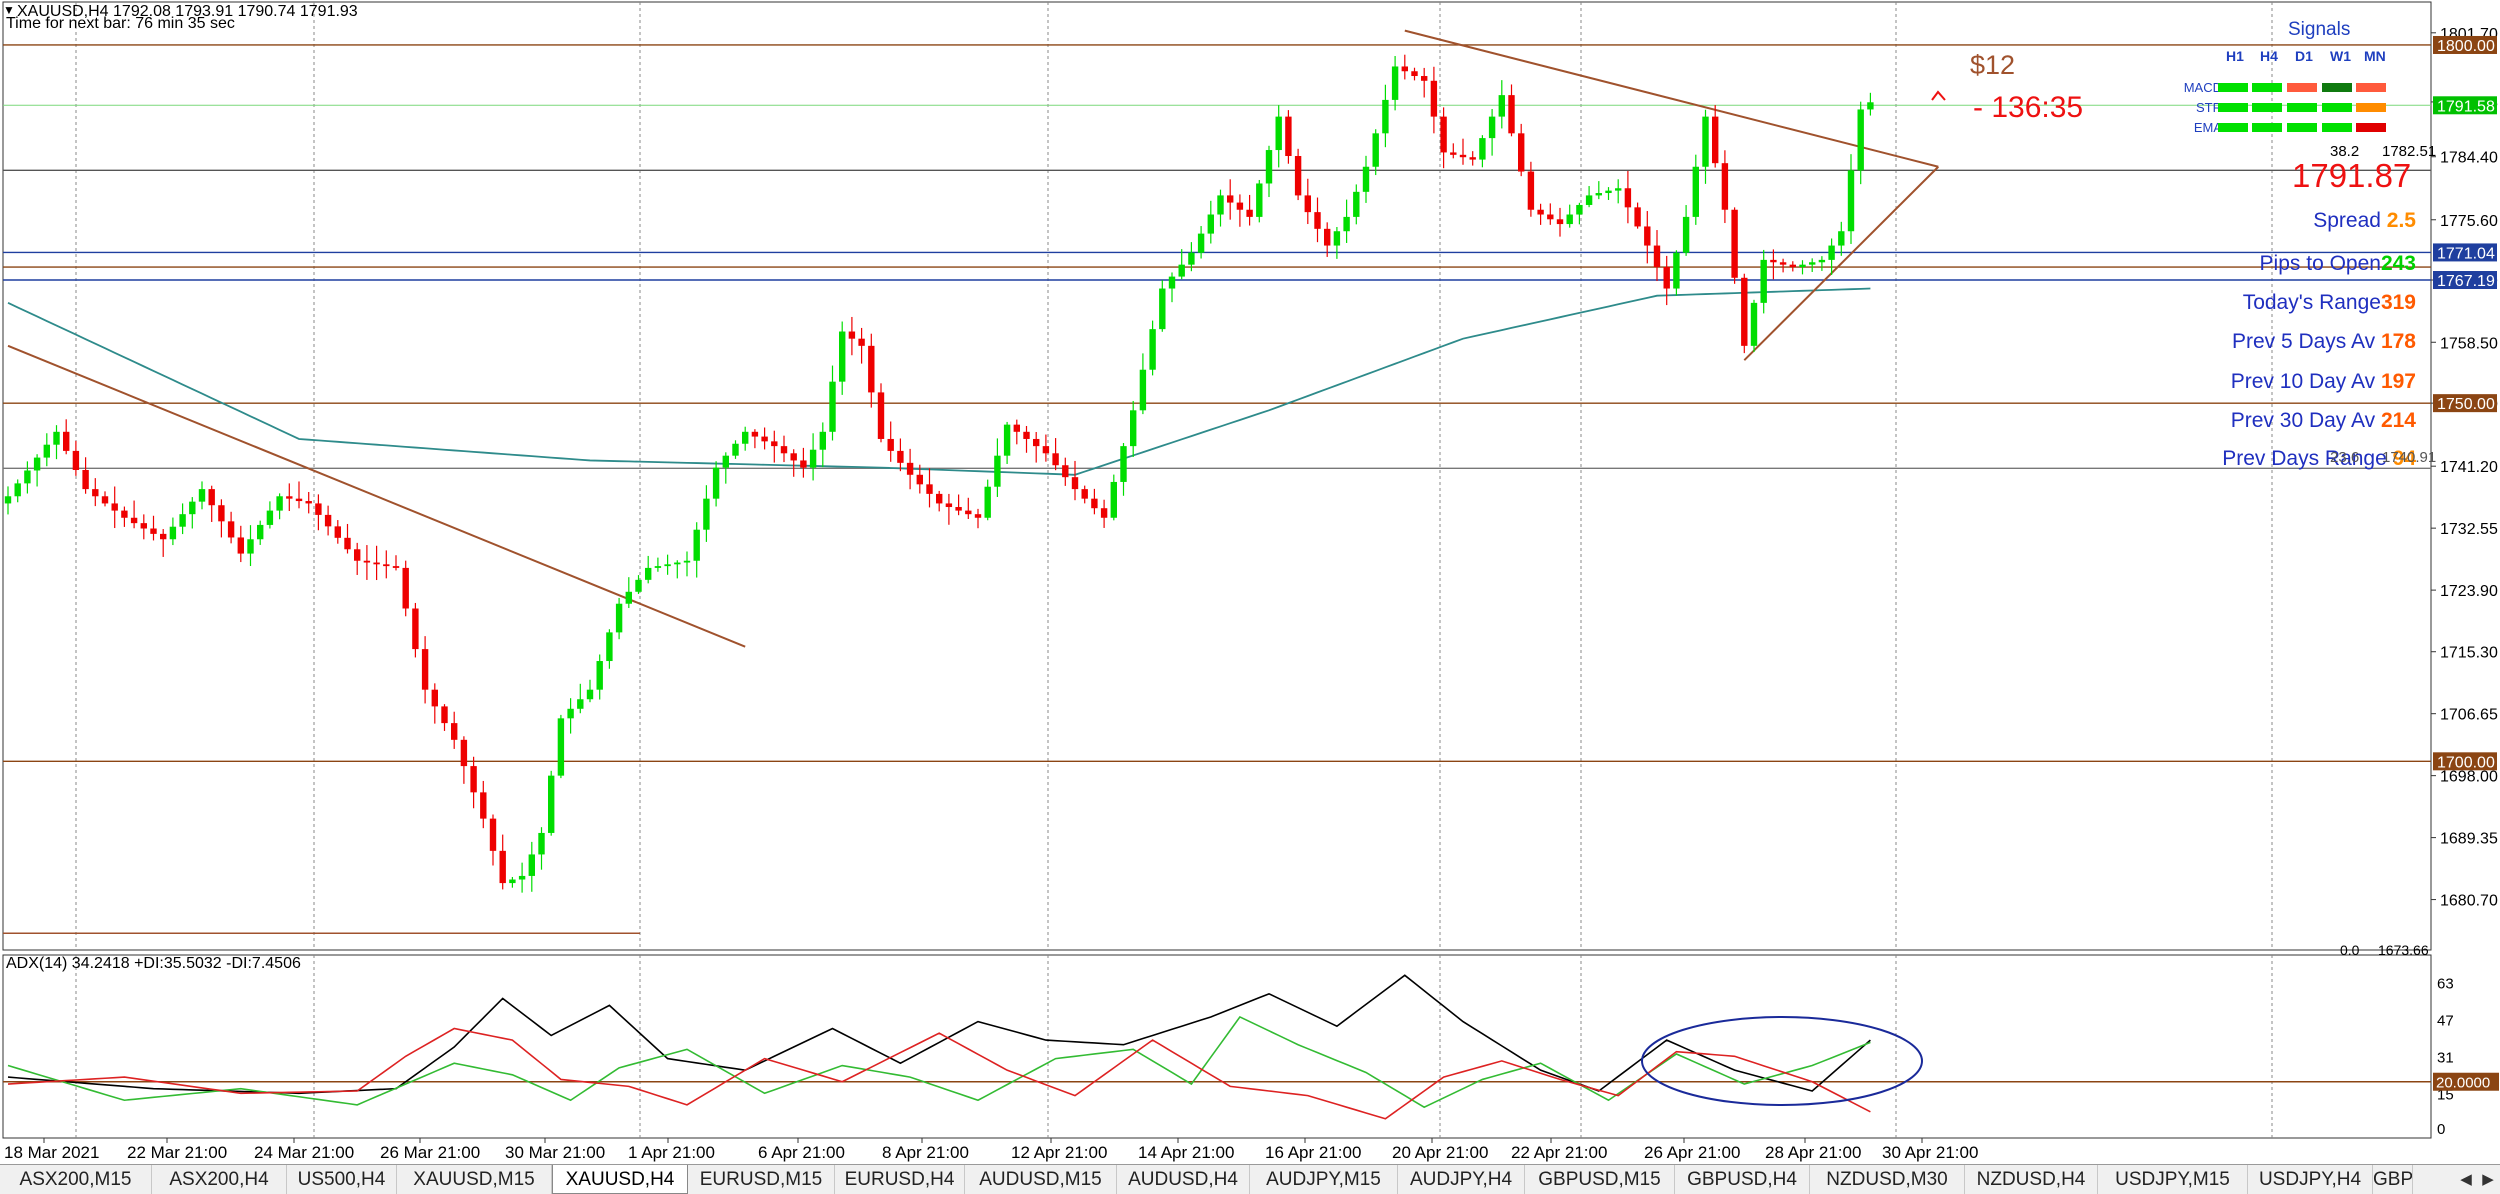  What do you see at coordinates (2469, 653) in the screenshot?
I see `price-axis-label: 1715.30` at bounding box center [2469, 653].